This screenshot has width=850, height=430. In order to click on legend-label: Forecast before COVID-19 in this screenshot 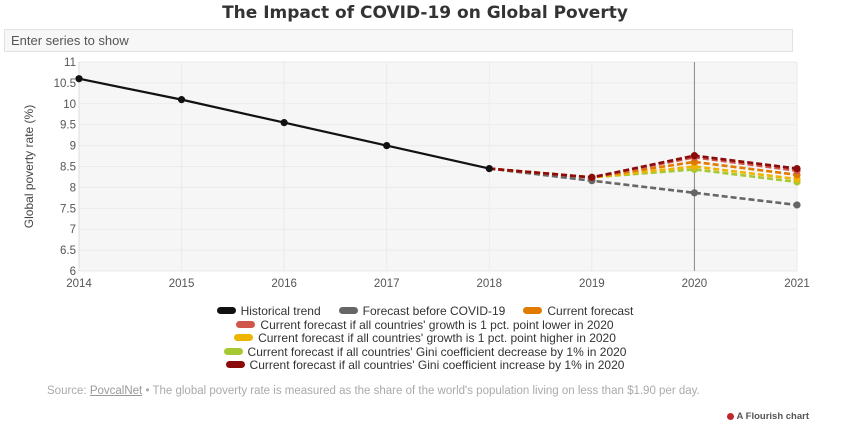, I will do `click(434, 311)`.